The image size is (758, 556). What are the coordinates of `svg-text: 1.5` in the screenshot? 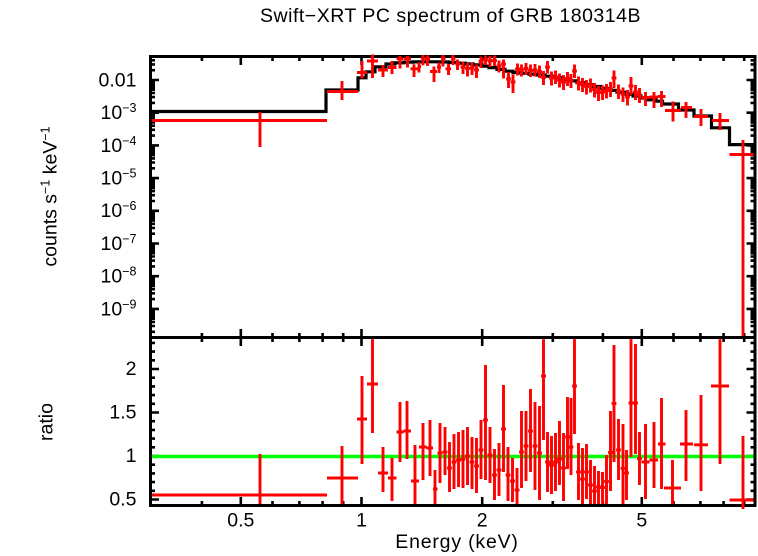 It's located at (122, 413).